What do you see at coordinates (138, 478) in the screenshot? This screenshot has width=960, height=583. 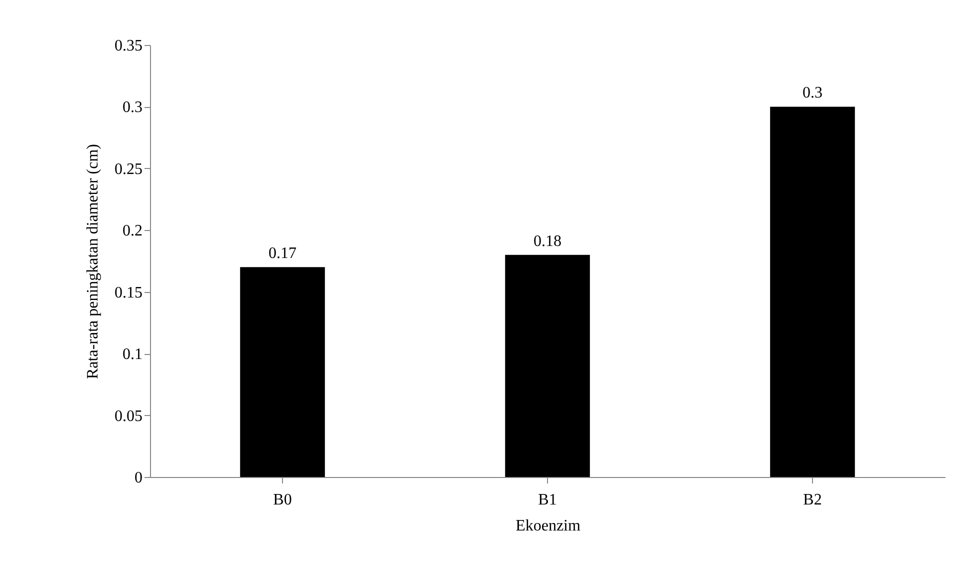 I see `y-tick-label: 0` at bounding box center [138, 478].